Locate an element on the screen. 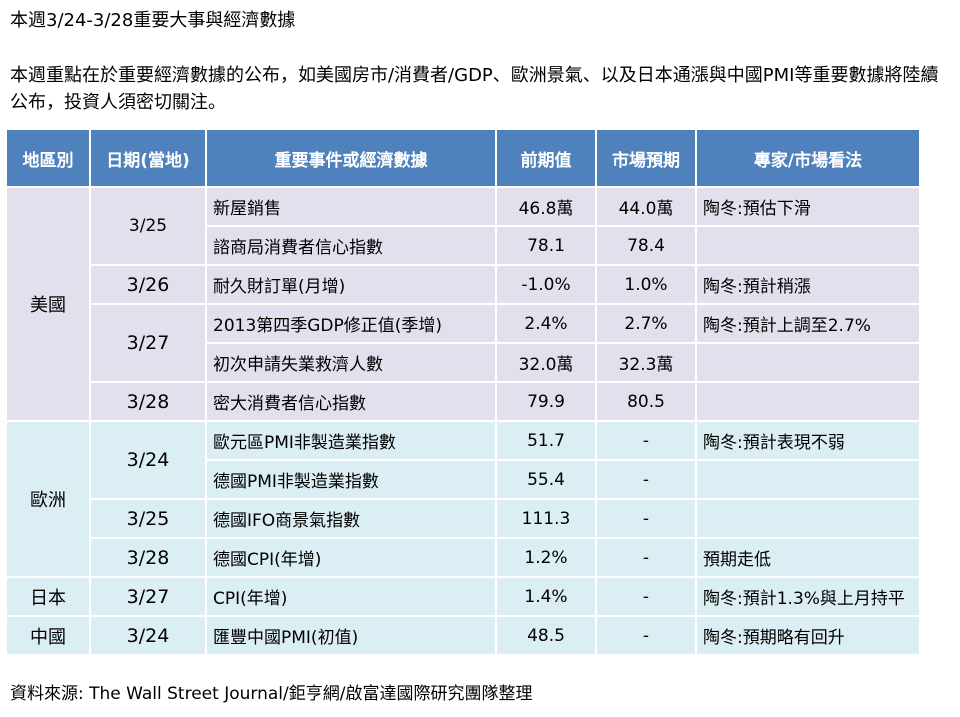 The image size is (960, 717). header-forecast: 市場預期 is located at coordinates (646, 158).